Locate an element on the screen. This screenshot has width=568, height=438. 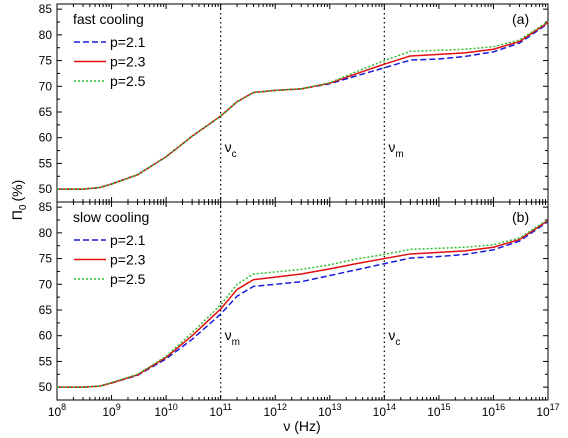
panel-tag: (a) is located at coordinates (520, 19).